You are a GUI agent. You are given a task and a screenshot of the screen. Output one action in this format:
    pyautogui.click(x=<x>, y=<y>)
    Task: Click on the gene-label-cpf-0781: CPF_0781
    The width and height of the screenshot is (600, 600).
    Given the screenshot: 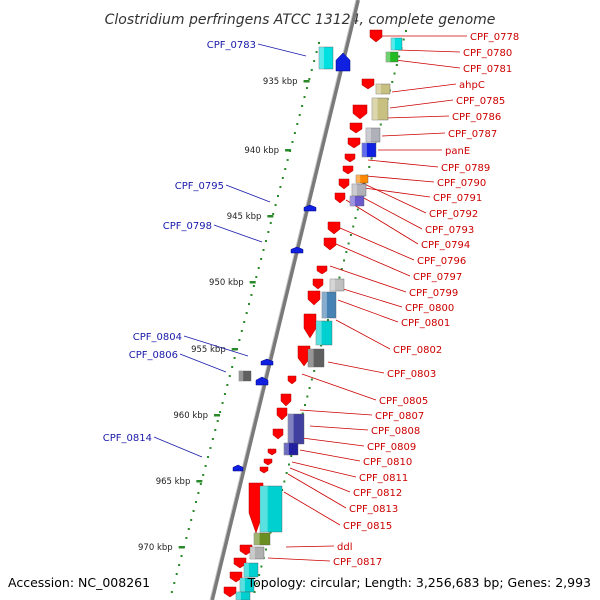 What is the action you would take?
    pyautogui.click(x=487, y=69)
    